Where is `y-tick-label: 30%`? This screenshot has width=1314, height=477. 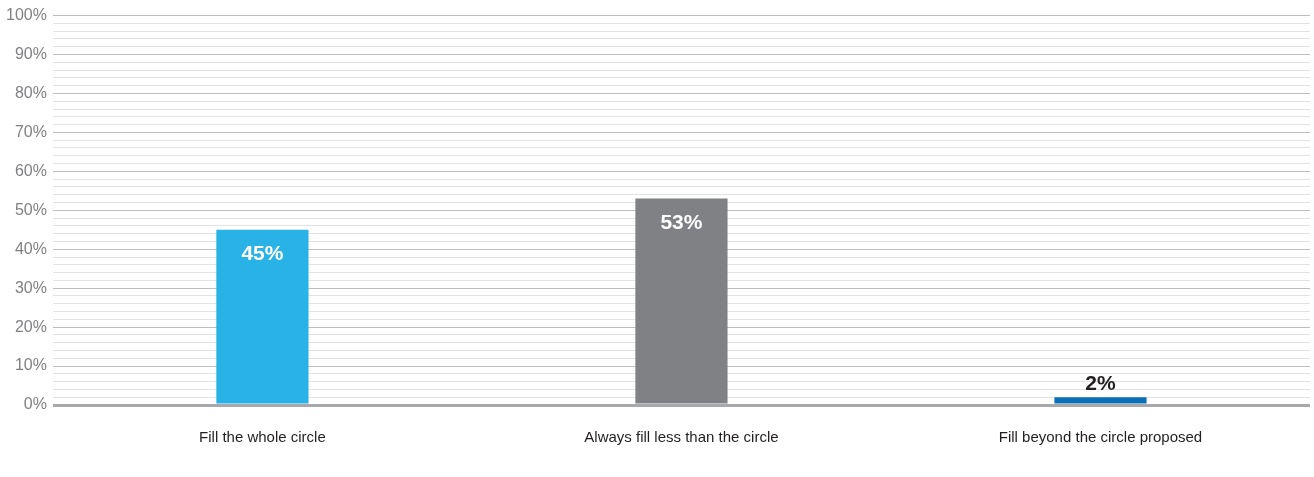
y-tick-label: 30% is located at coordinates (30, 287).